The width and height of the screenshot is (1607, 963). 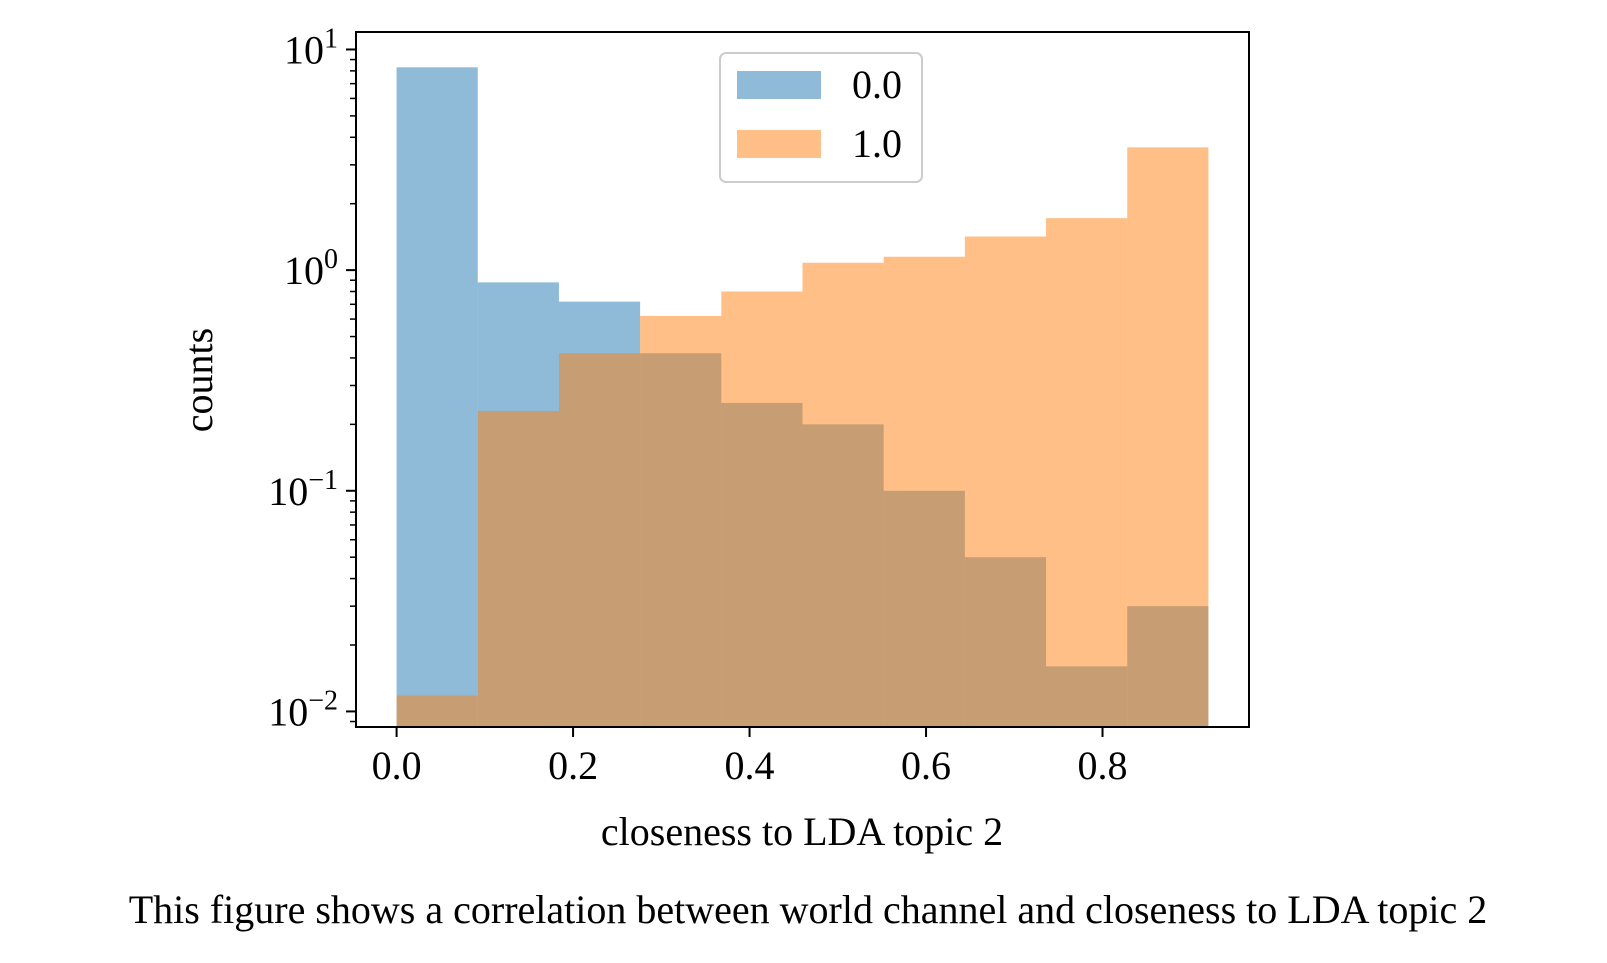 What do you see at coordinates (303, 489) in the screenshot?
I see `y-tick-label-2: 10⁻¹` at bounding box center [303, 489].